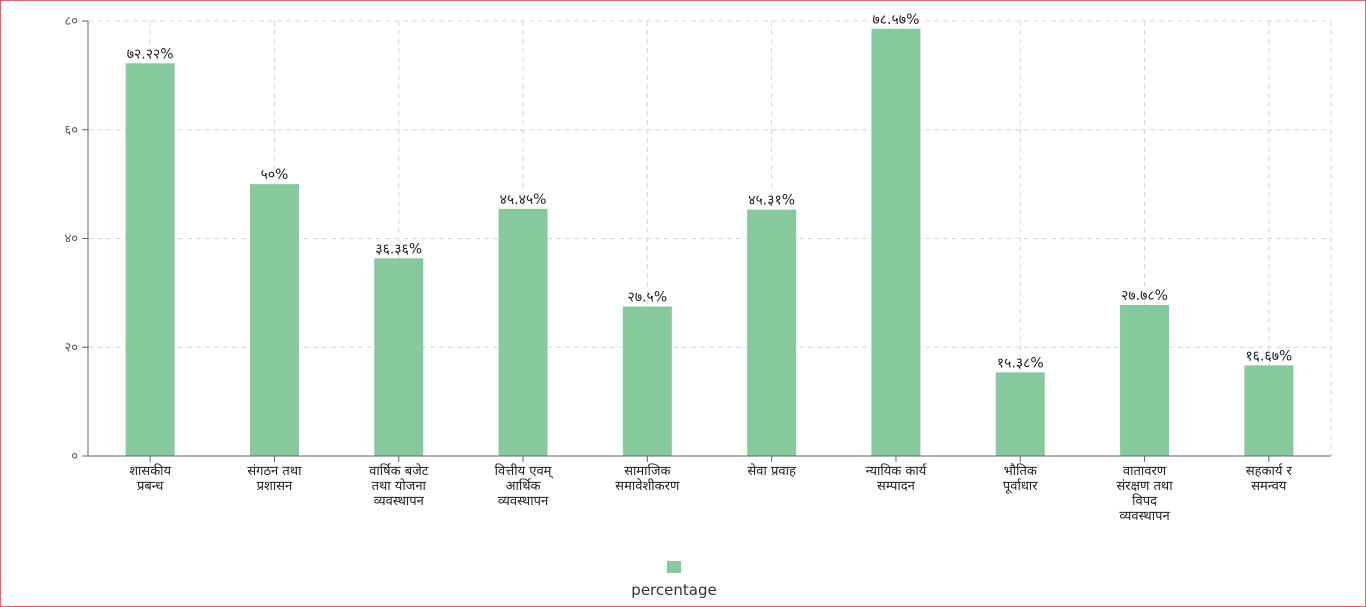 Image resolution: width=1366 pixels, height=607 pixels. I want to click on x-category-label: शासकीय प्रबन्ध, so click(150, 478).